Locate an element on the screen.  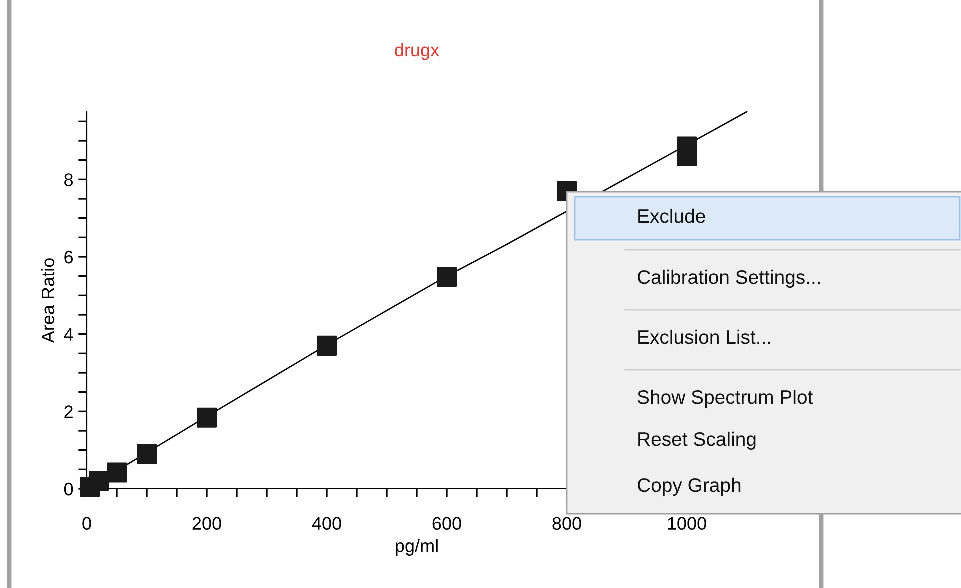
x-tick-label: 0 is located at coordinates (87, 523).